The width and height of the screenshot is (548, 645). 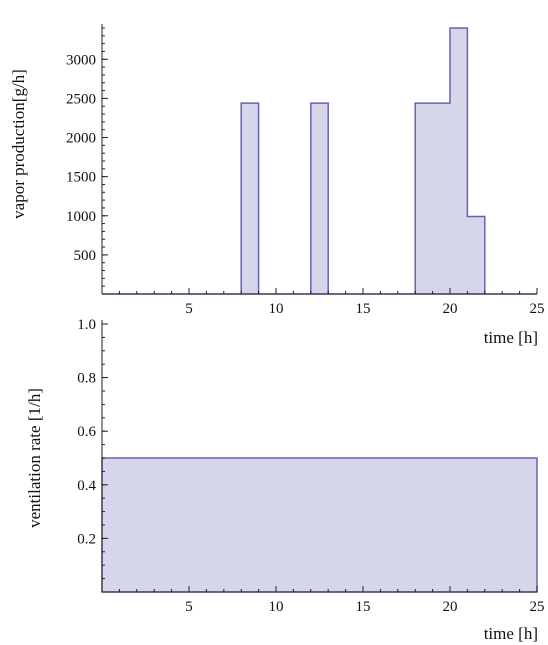 What do you see at coordinates (86, 432) in the screenshot?
I see `vent-y-tick-label: 0.6` at bounding box center [86, 432].